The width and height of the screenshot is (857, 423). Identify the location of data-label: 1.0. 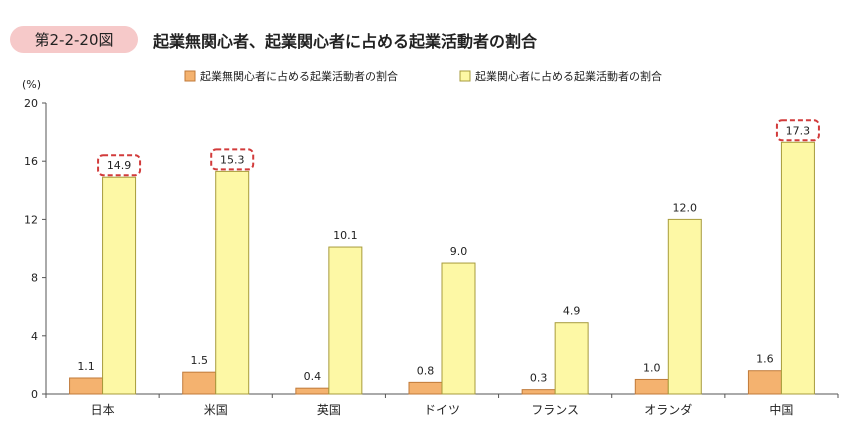
(652, 367).